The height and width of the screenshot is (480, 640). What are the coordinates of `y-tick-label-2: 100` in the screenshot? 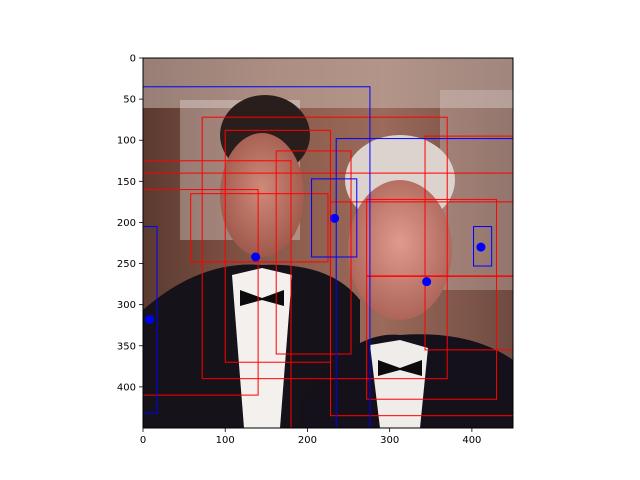 It's located at (126, 141).